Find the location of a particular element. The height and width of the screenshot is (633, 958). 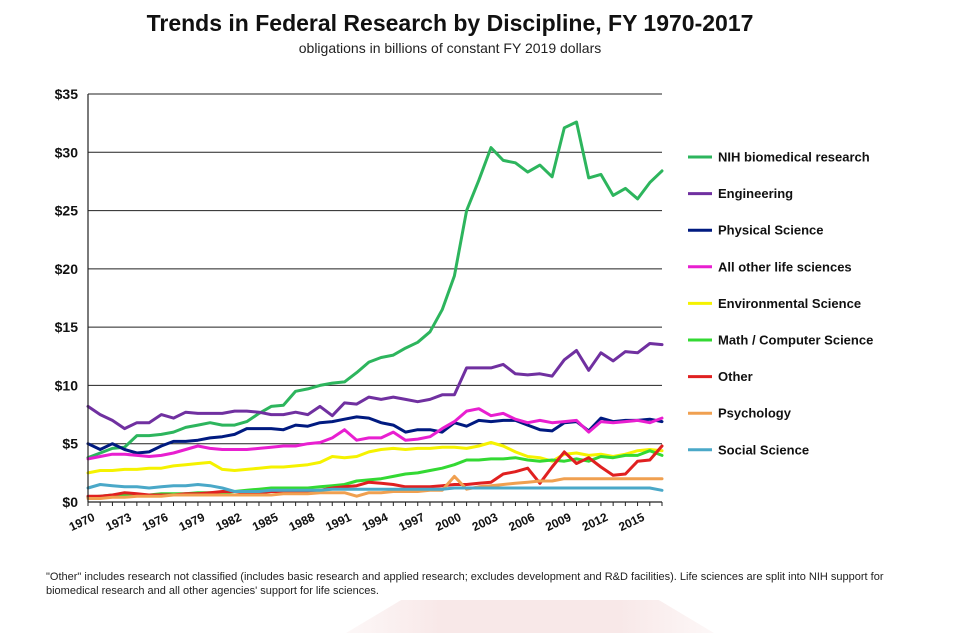

x-tick-label: 1988 is located at coordinates (302, 522).